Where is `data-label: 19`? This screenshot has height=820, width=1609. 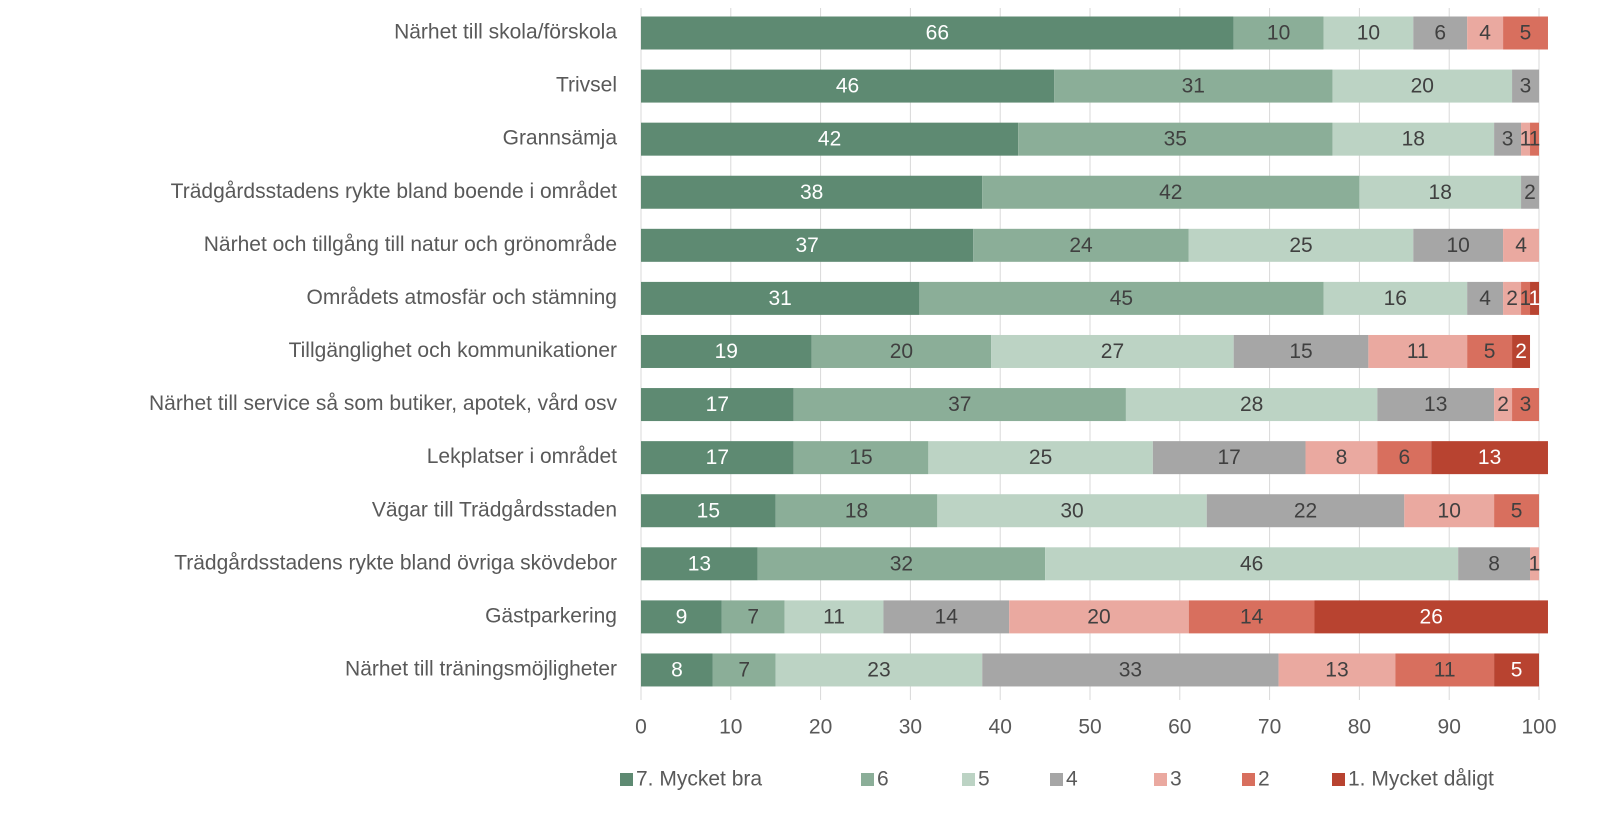
data-label: 19 is located at coordinates (726, 351).